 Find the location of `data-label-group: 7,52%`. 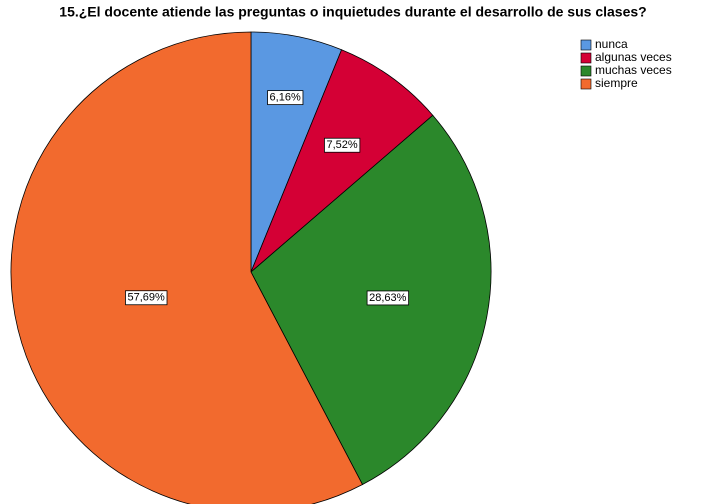

data-label-group: 7,52% is located at coordinates (342, 145).